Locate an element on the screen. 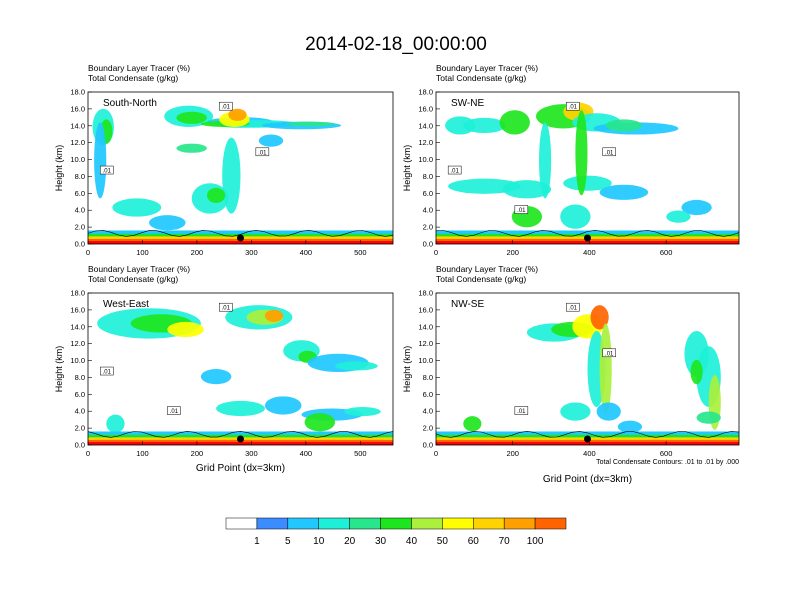  panel-name: NW-SE is located at coordinates (467, 304).